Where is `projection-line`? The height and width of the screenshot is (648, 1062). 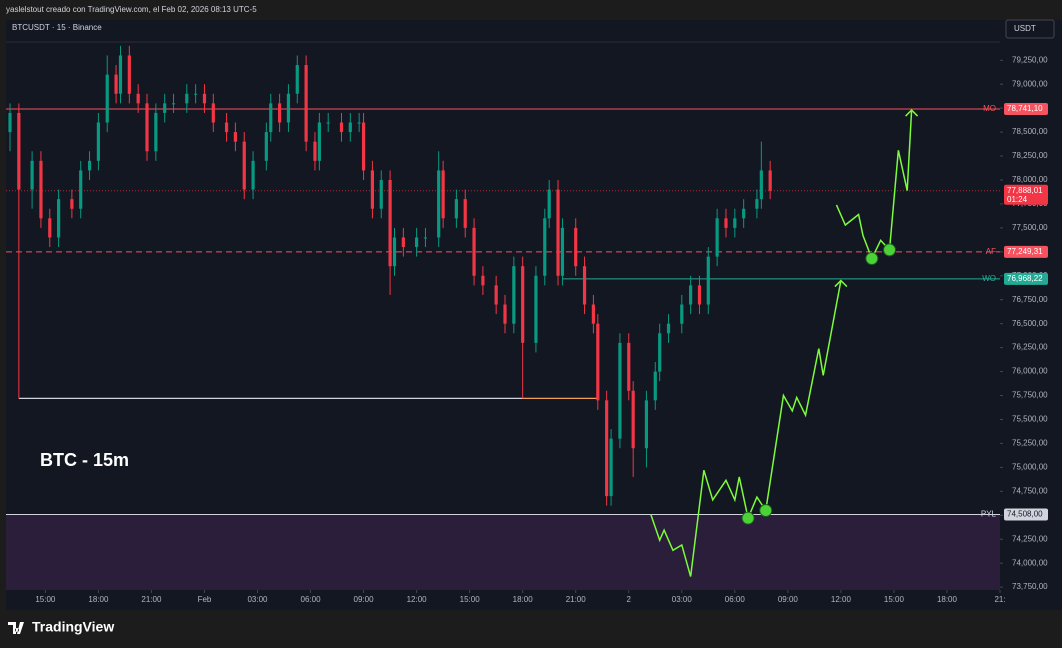 projection-line is located at coordinates (746, 428).